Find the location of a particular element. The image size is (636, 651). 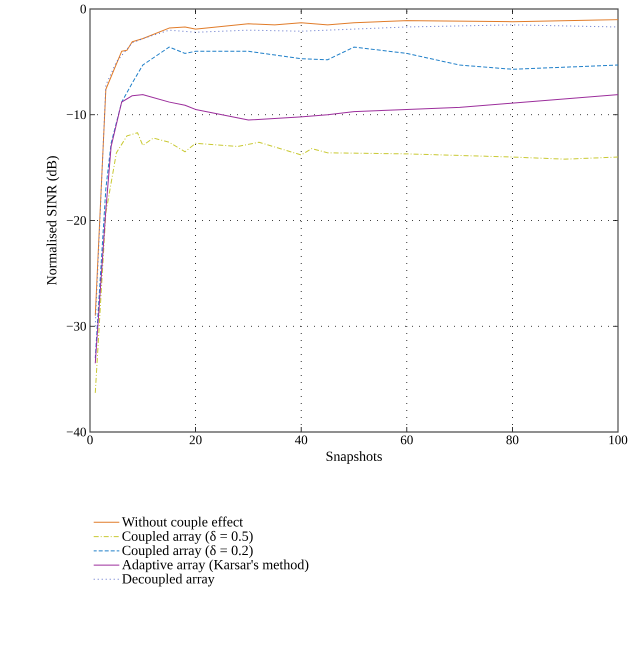

legend-label: Adaptive array (Karsar's method) is located at coordinates (215, 565).